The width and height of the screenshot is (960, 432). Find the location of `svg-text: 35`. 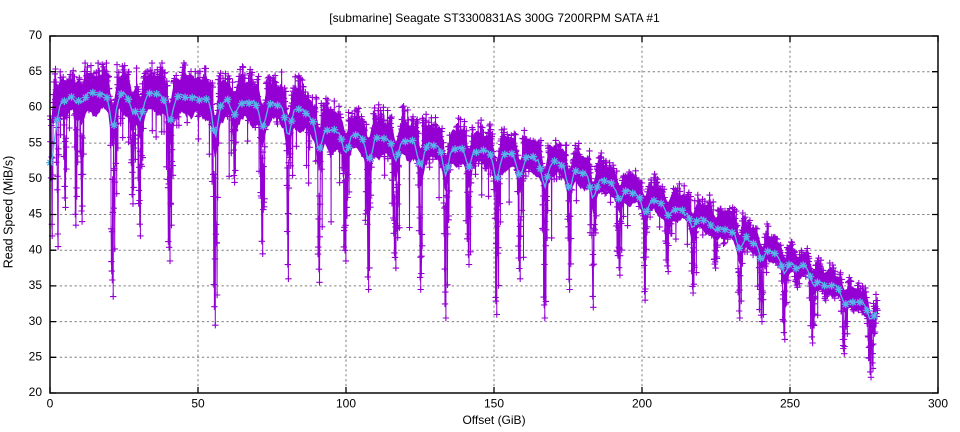

svg-text: 35 is located at coordinates (36, 285).